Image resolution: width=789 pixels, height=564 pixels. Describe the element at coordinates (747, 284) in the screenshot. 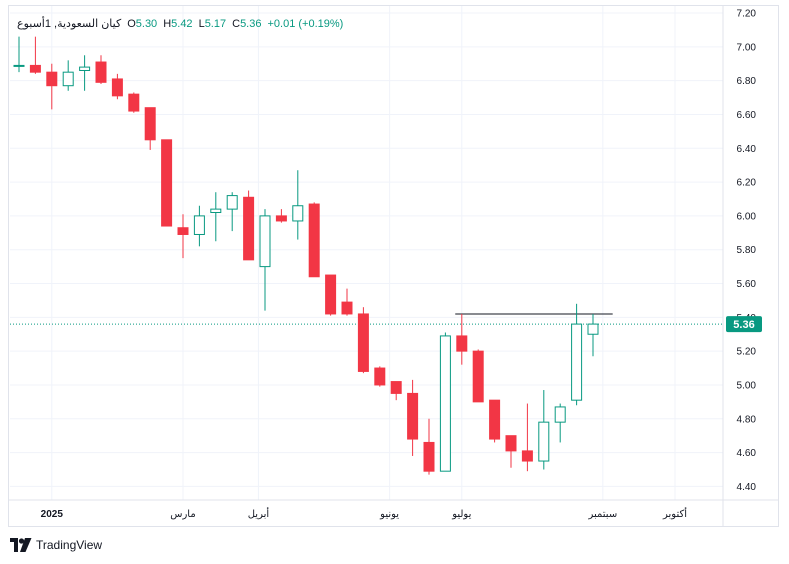

I see `price-tick-label: 5.60` at that location.